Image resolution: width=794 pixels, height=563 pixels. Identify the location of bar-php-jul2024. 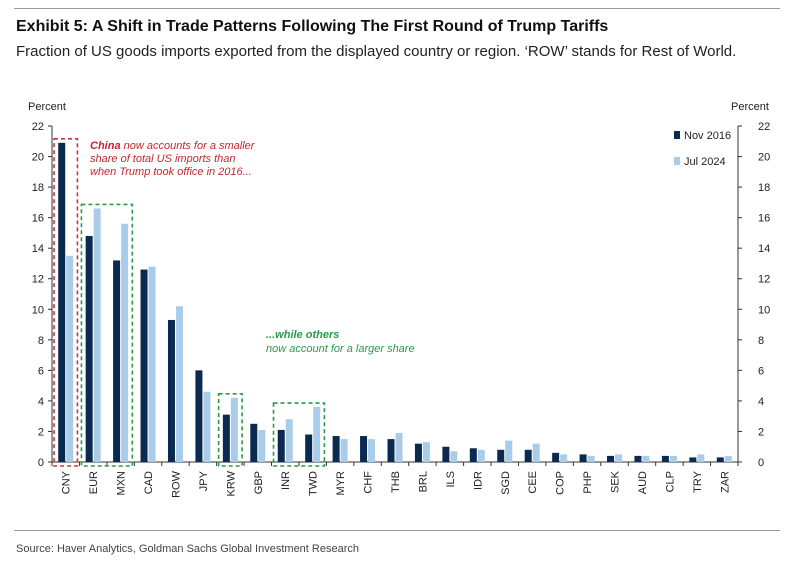
(591, 458).